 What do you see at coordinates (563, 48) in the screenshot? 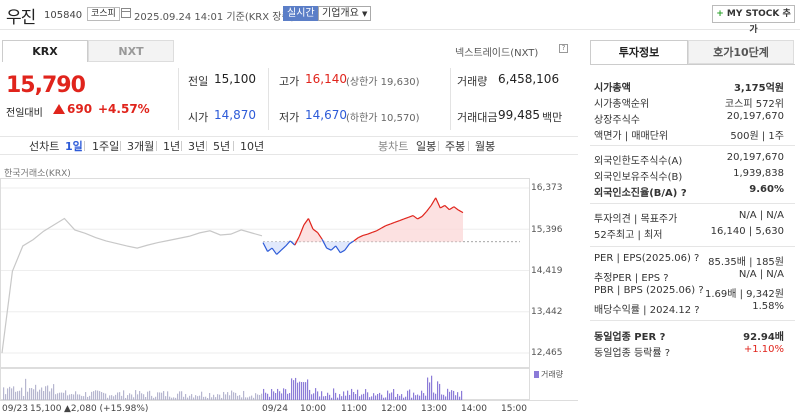
I see `help-icon: ?` at bounding box center [563, 48].